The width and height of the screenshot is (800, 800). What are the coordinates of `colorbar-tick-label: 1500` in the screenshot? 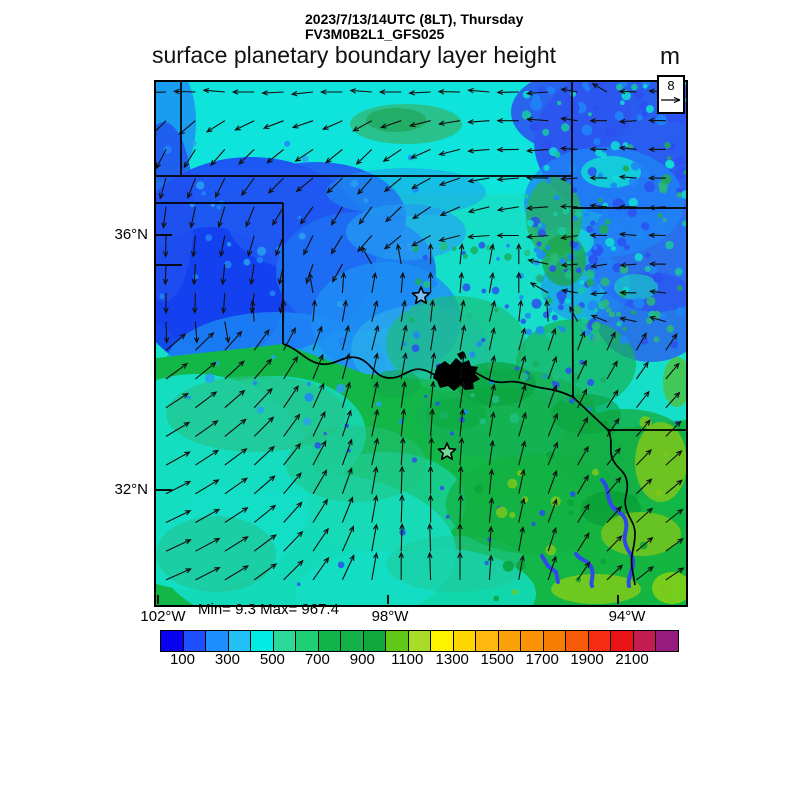 It's located at (497, 659).